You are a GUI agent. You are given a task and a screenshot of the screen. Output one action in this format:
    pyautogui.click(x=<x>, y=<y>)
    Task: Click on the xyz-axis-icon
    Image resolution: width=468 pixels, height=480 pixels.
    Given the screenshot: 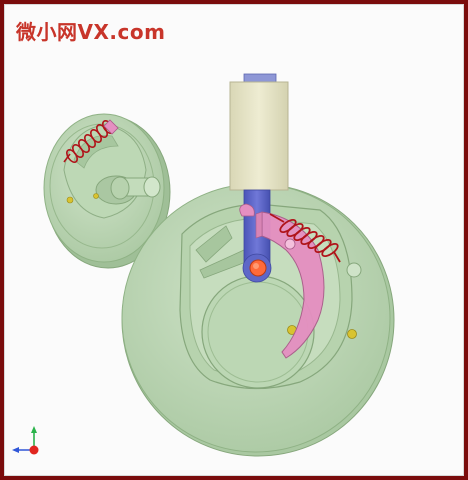 What is the action you would take?
    pyautogui.click(x=25, y=440)
    